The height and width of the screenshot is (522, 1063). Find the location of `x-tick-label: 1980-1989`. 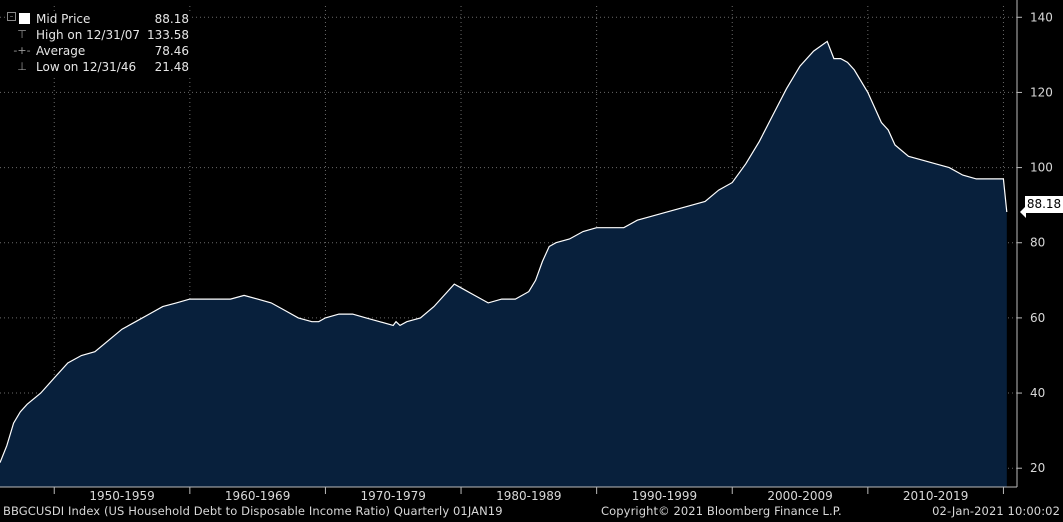

x-tick-label: 1980-1989 is located at coordinates (528, 496).